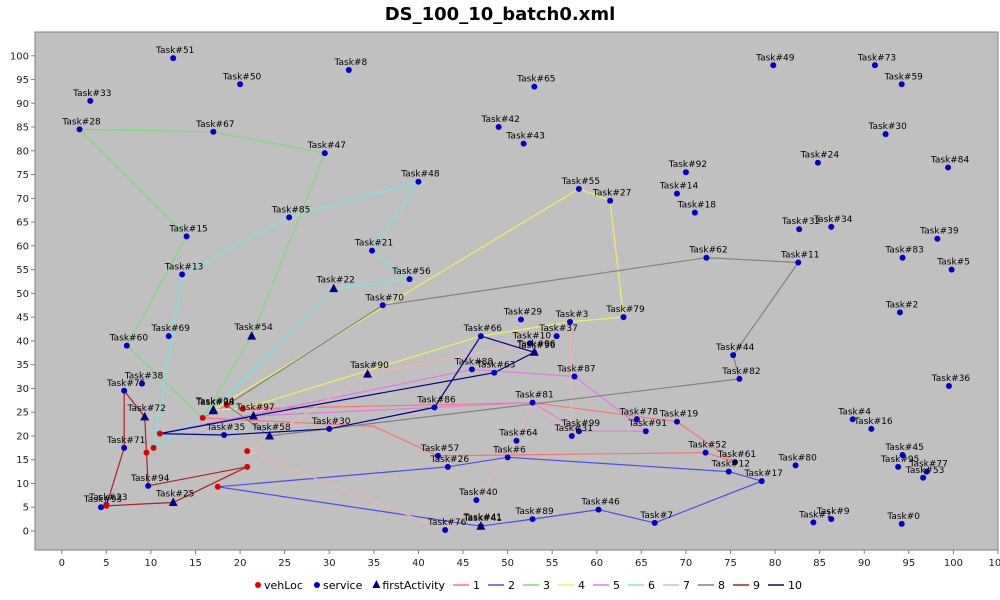 Image resolution: width=1000 pixels, height=600 pixels. I want to click on y-tick-label: 50, so click(22, 294).